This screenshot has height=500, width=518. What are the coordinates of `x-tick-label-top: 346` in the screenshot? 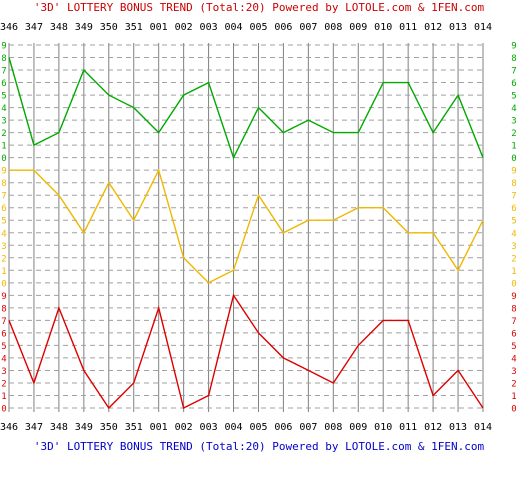 It's located at (9, 27).